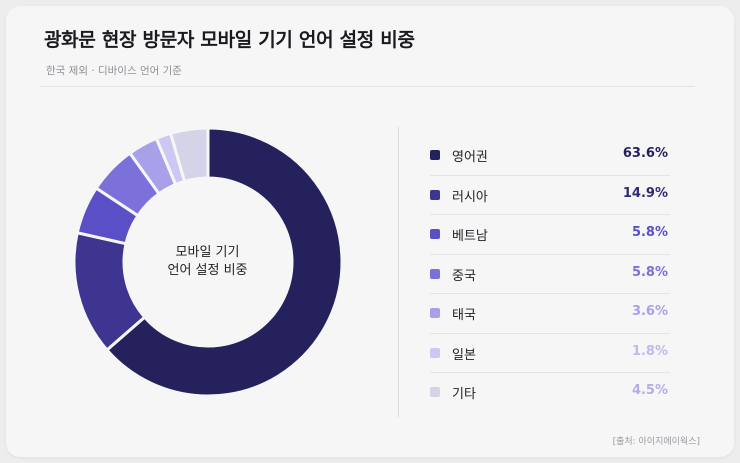 This screenshot has height=463, width=740. I want to click on legend-label: 중국, so click(464, 276).